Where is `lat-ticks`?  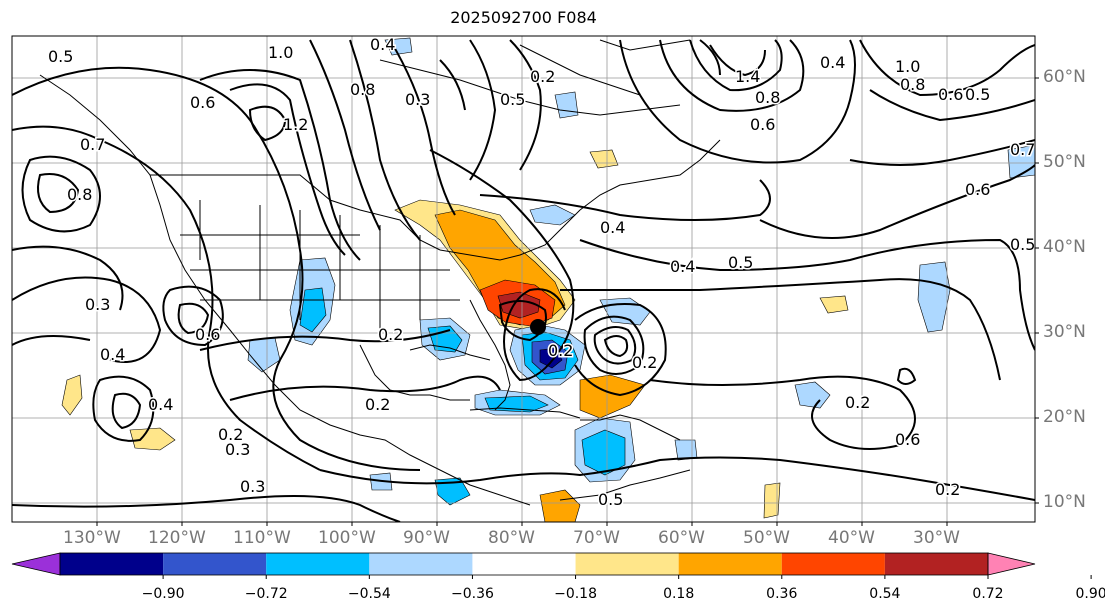 lat-ticks is located at coordinates (1037, 290).